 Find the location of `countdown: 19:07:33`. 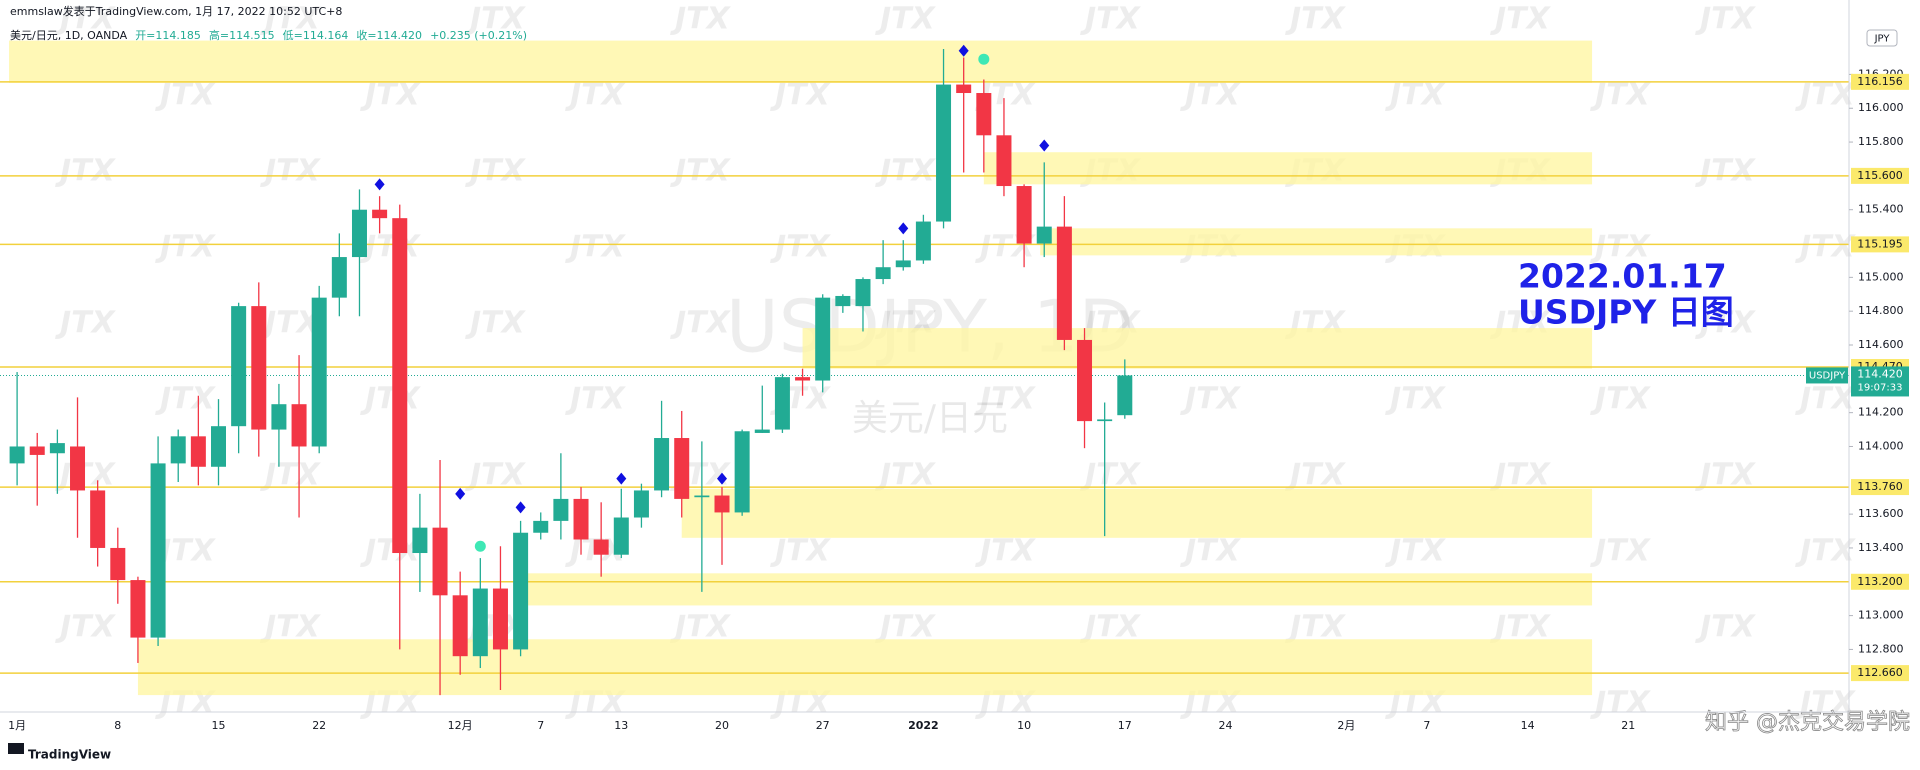

countdown: 19:07:33 is located at coordinates (1880, 387).